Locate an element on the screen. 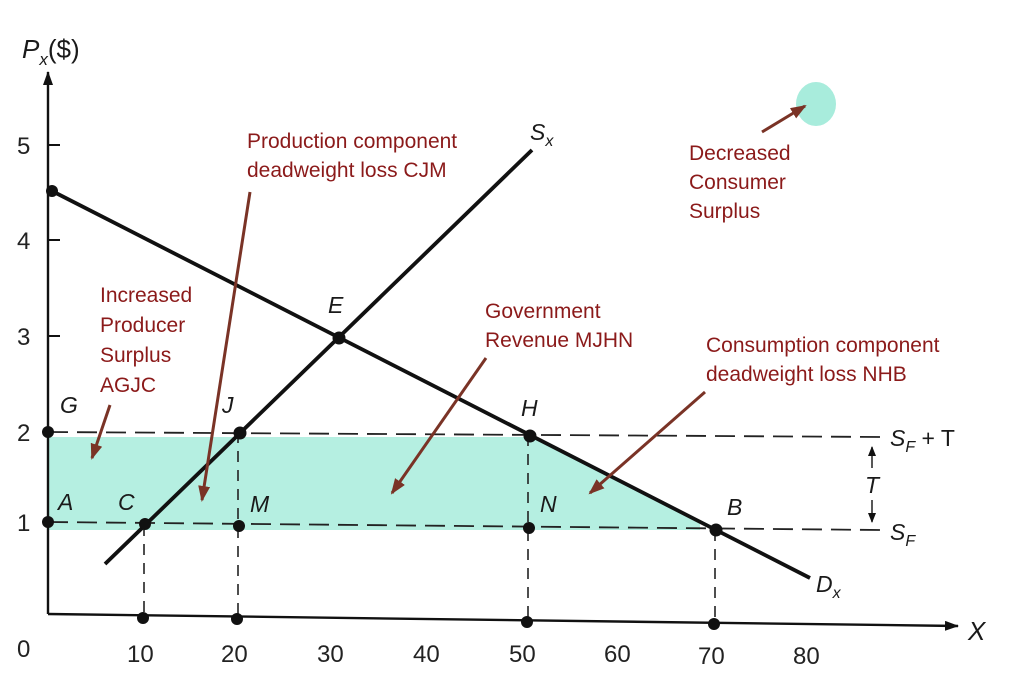 The image size is (1024, 681). tax-label: T is located at coordinates (873, 485).